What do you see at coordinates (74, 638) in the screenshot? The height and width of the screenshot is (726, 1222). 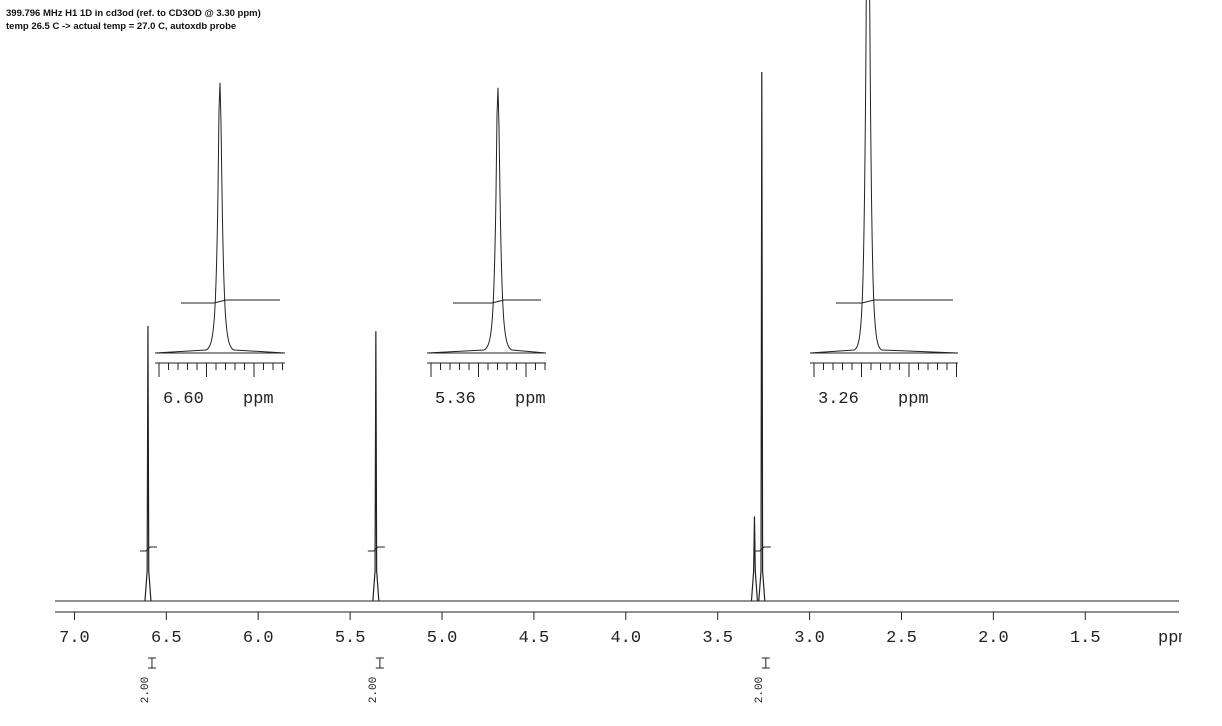 I see `x-tick-label: 7.0` at bounding box center [74, 638].